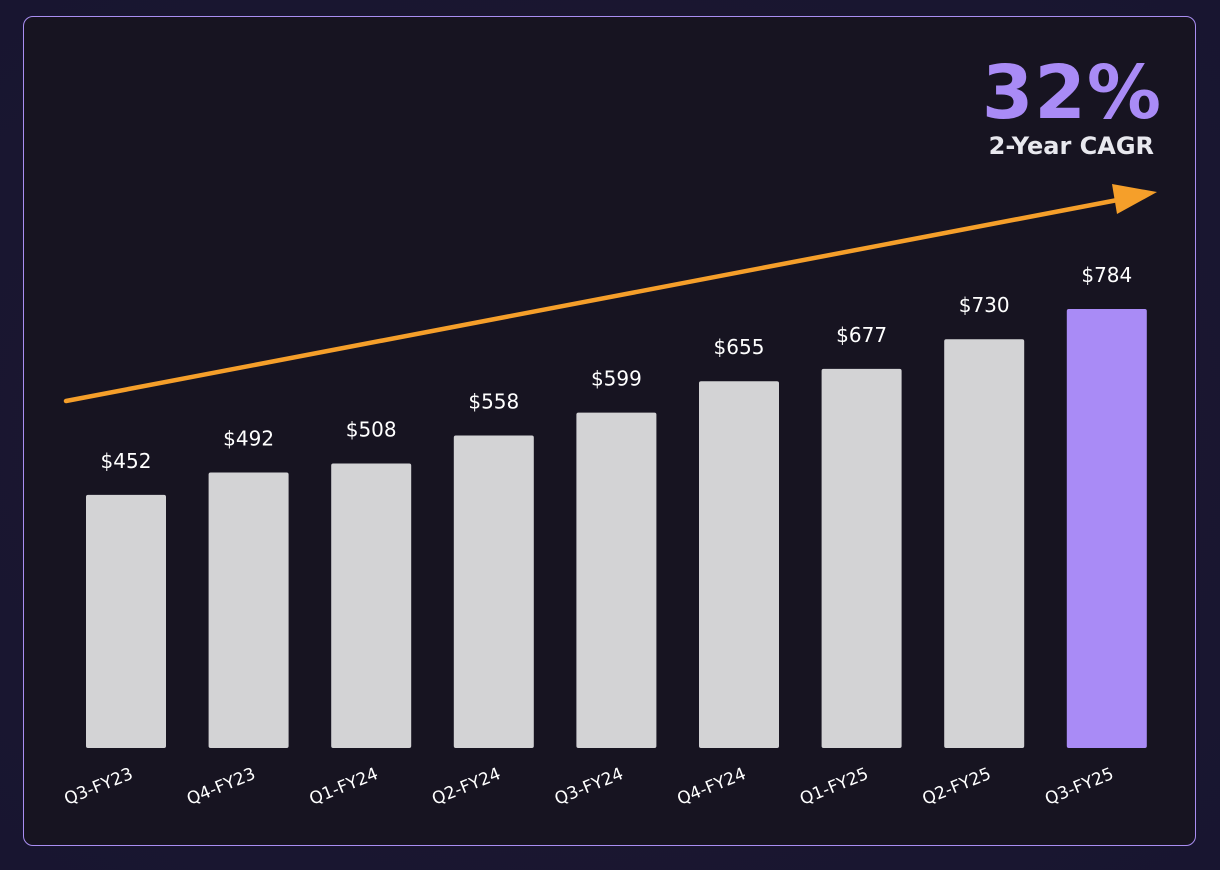 This screenshot has width=1220, height=870. Describe the element at coordinates (493, 402) in the screenshot. I see `bar-value-label: $558` at that location.